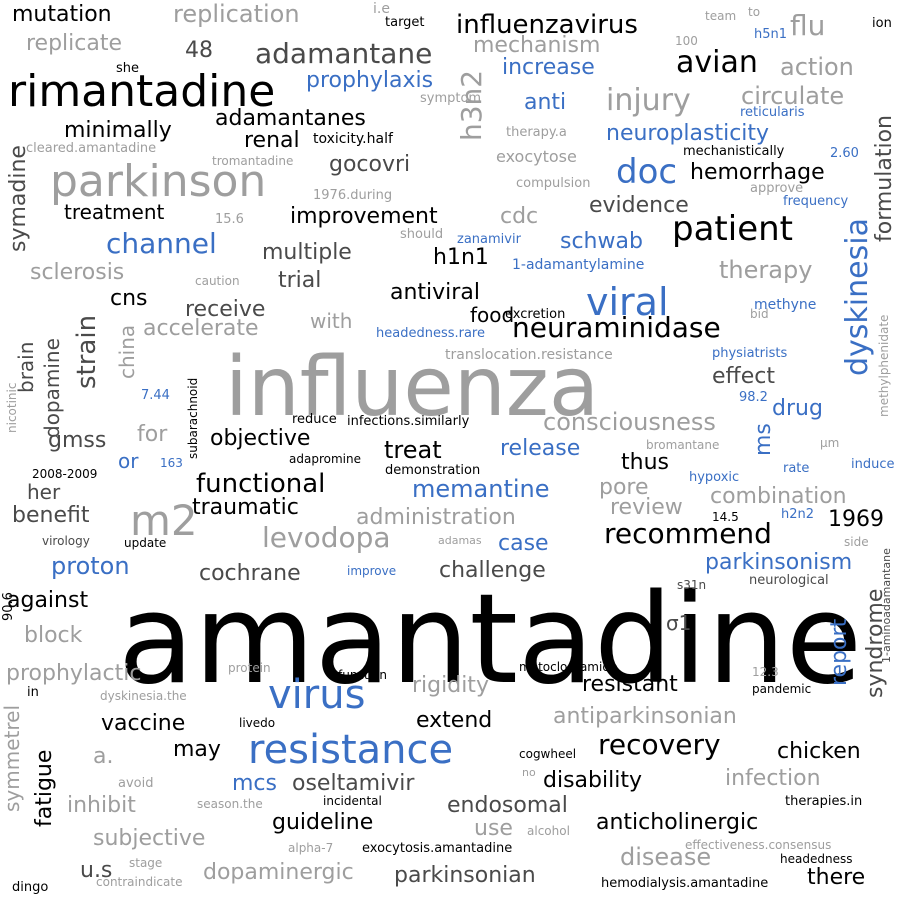 This screenshot has width=900, height=900. I want to click on cloud-word: cogwheel, so click(548, 754).